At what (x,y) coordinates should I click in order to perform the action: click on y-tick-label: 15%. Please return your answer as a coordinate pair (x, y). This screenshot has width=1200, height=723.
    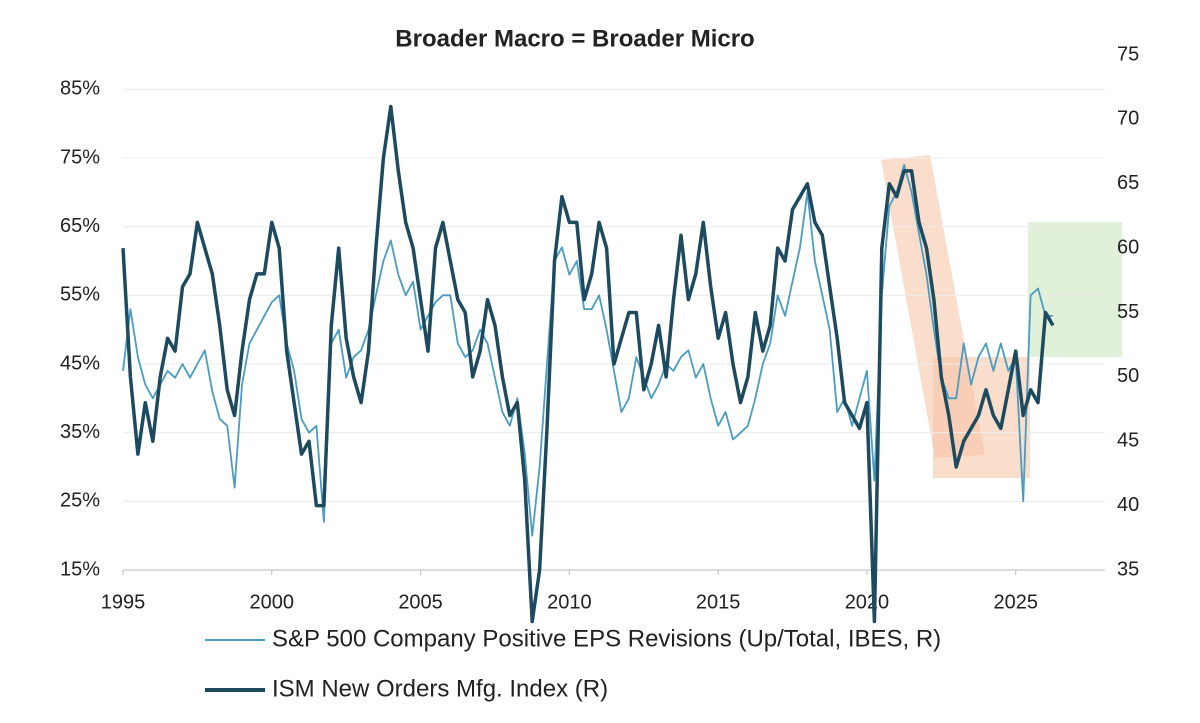
    Looking at the image, I should click on (80, 569).